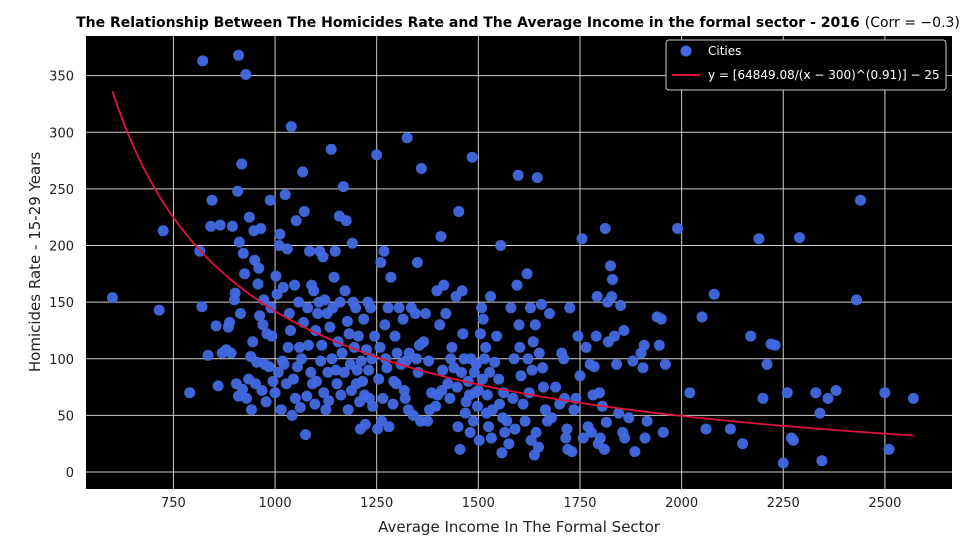 This screenshot has width=980, height=539. What do you see at coordinates (531, 503) in the screenshot?
I see `x-axis-ticks: 750 1000 1250 1500 1750 2000 2250 2500` at bounding box center [531, 503].